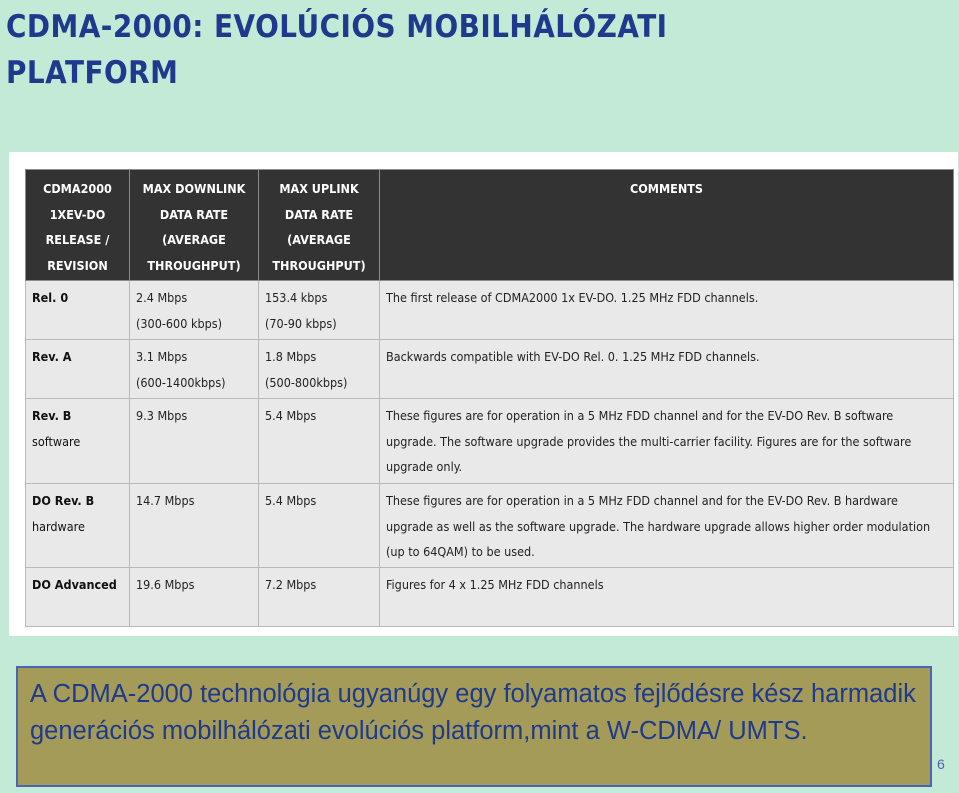  Describe the element at coordinates (77, 369) in the screenshot. I see `release-cell: Rev. A` at that location.